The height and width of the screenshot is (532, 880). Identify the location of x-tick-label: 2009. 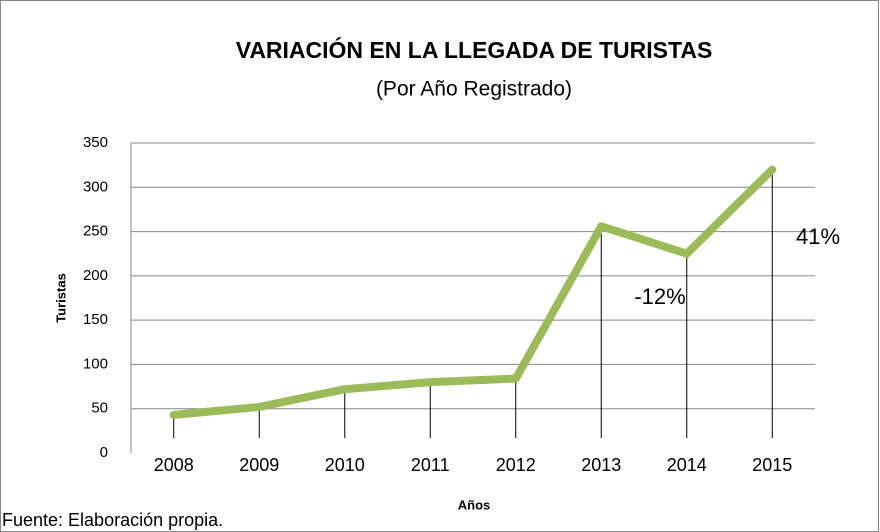
(259, 465).